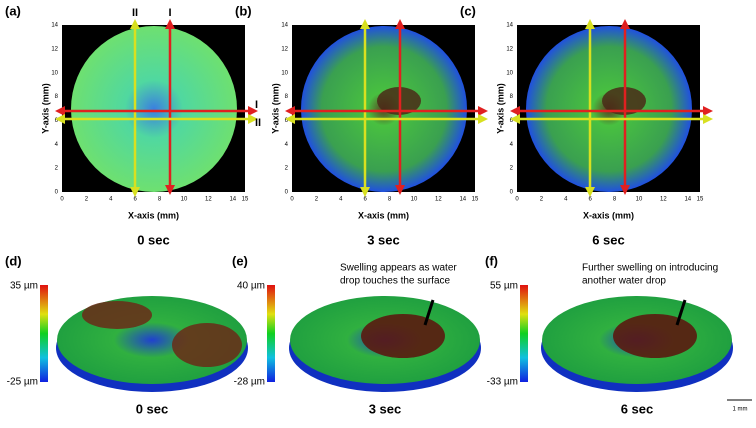 The width and height of the screenshot is (756, 428). Describe the element at coordinates (22, 382) in the screenshot. I see `colorbar-min: -25 µm` at that location.